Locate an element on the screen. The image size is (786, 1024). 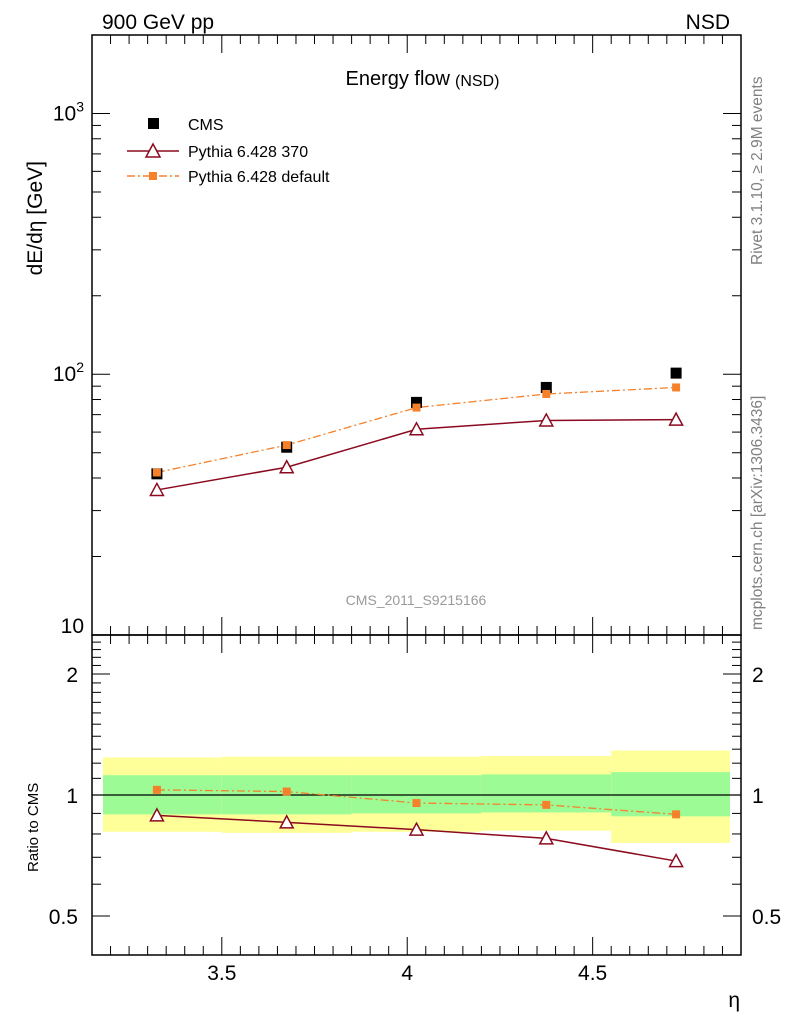
header-left: 900 GeV pp is located at coordinates (158, 22).